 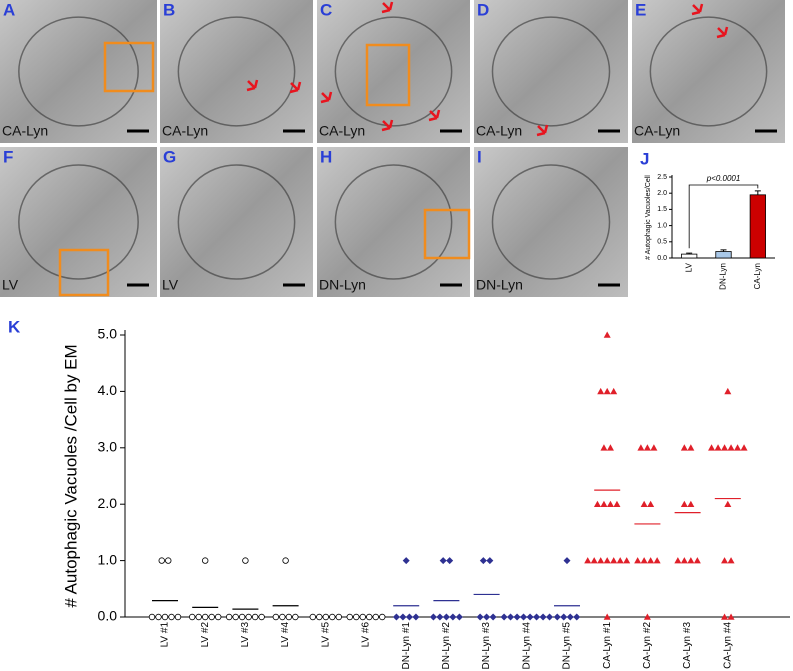 I want to click on y-axis-label: # Autophagic Vacuoles/Cell, so click(x=648, y=217).